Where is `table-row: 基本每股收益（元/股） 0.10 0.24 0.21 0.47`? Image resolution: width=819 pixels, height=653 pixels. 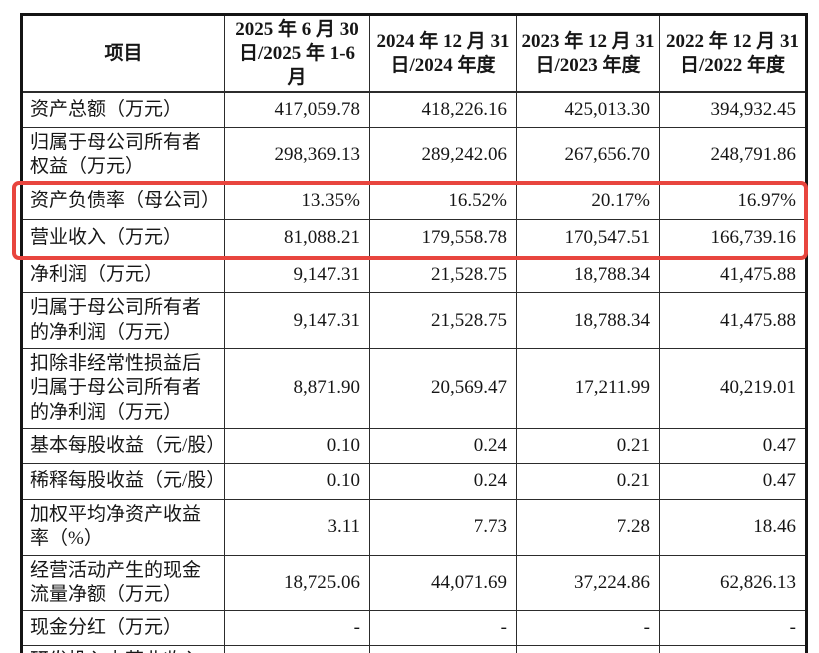 table-row: 基本每股收益（元/股） 0.10 0.24 0.21 0.47 is located at coordinates (414, 445).